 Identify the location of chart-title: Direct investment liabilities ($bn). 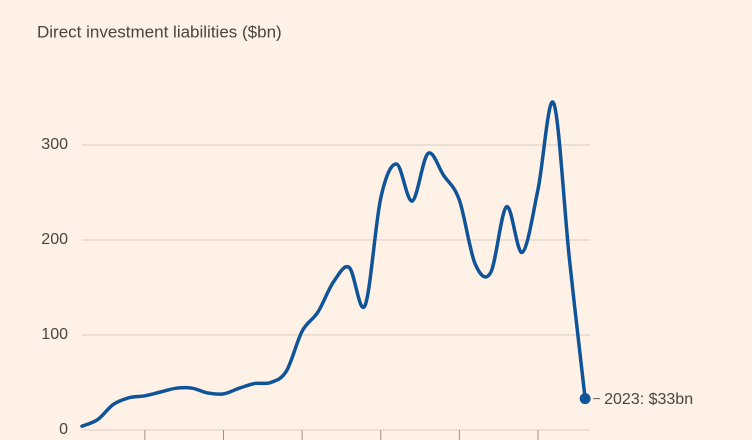
(159, 31).